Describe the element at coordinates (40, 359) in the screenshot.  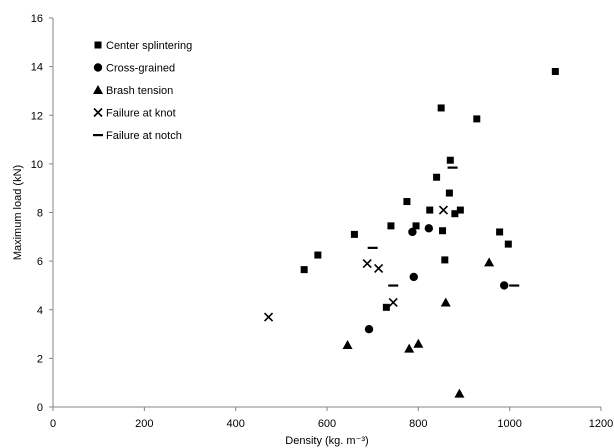
I see `y-tick-label: 2` at that location.